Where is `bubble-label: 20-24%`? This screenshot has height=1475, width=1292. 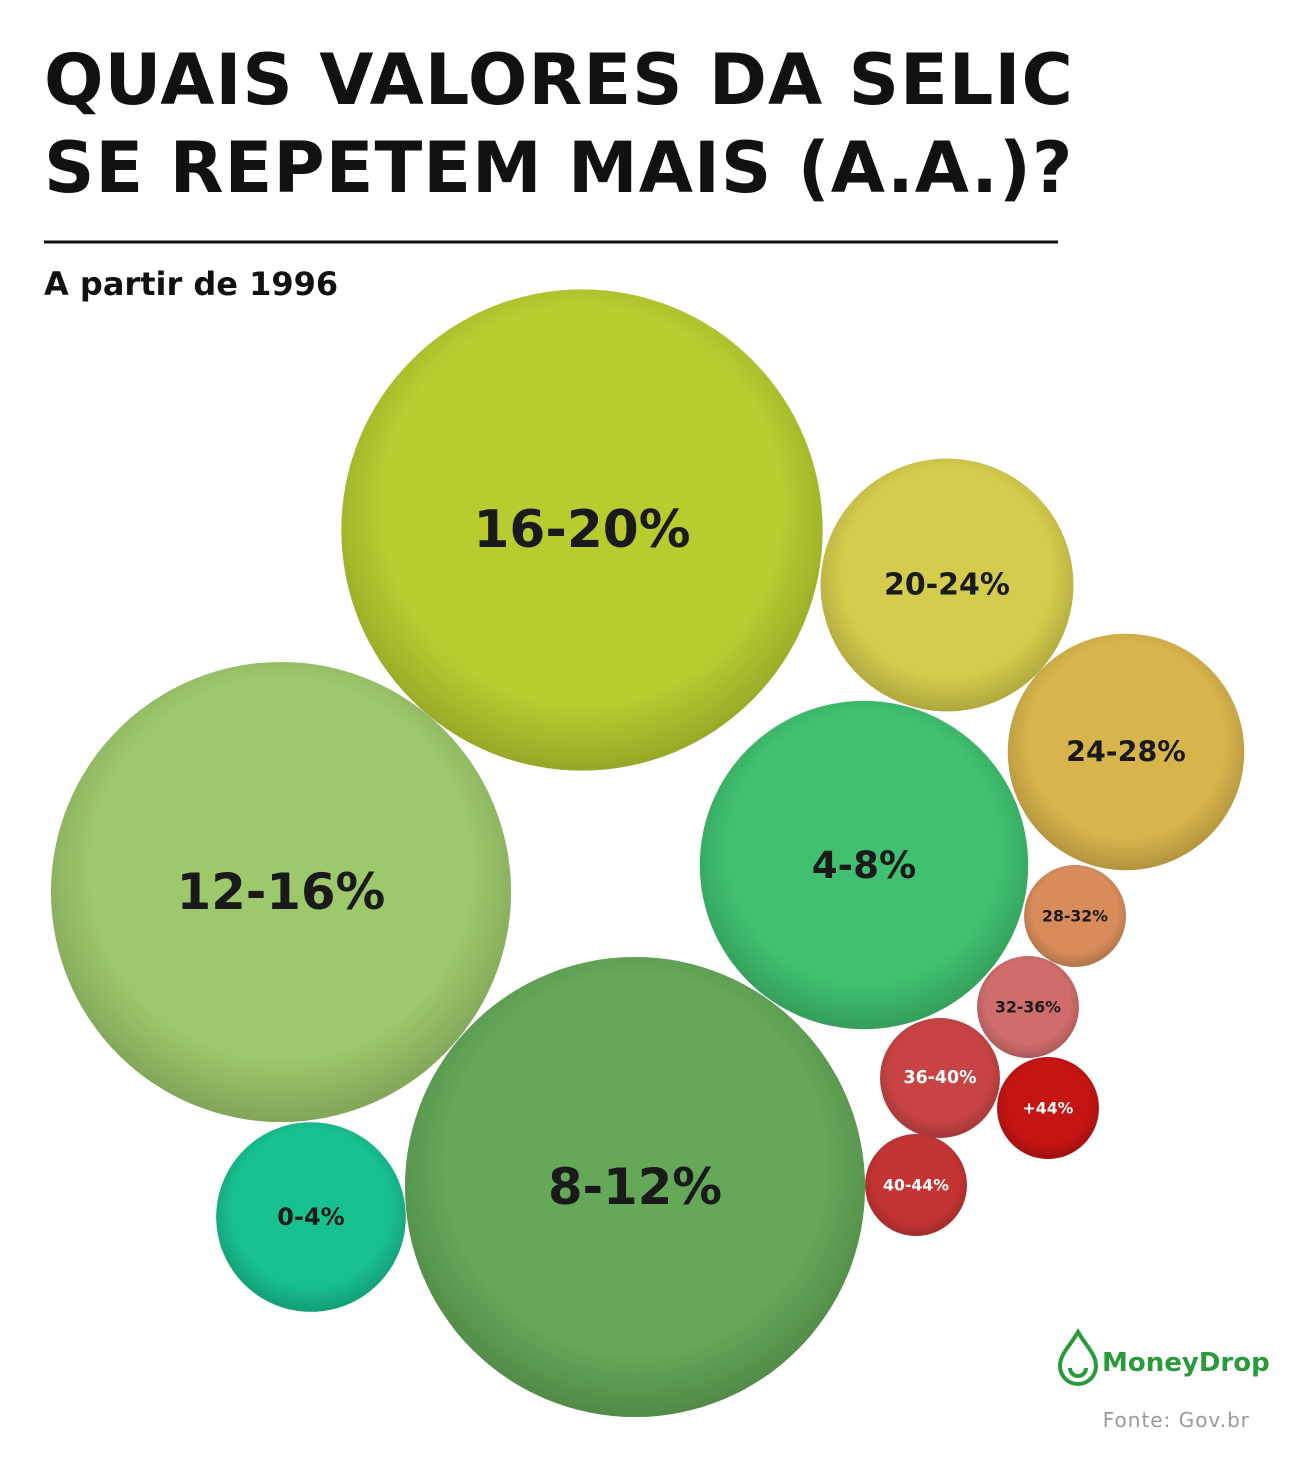 bubble-label: 20-24% is located at coordinates (947, 585).